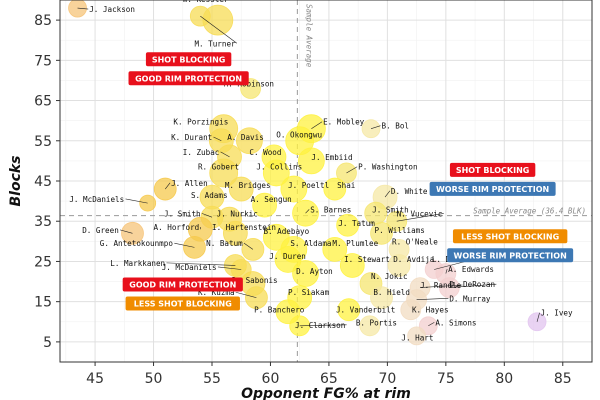  Describe the element at coordinates (154, 379) in the screenshot. I see `x-tick-label: 50` at that location.